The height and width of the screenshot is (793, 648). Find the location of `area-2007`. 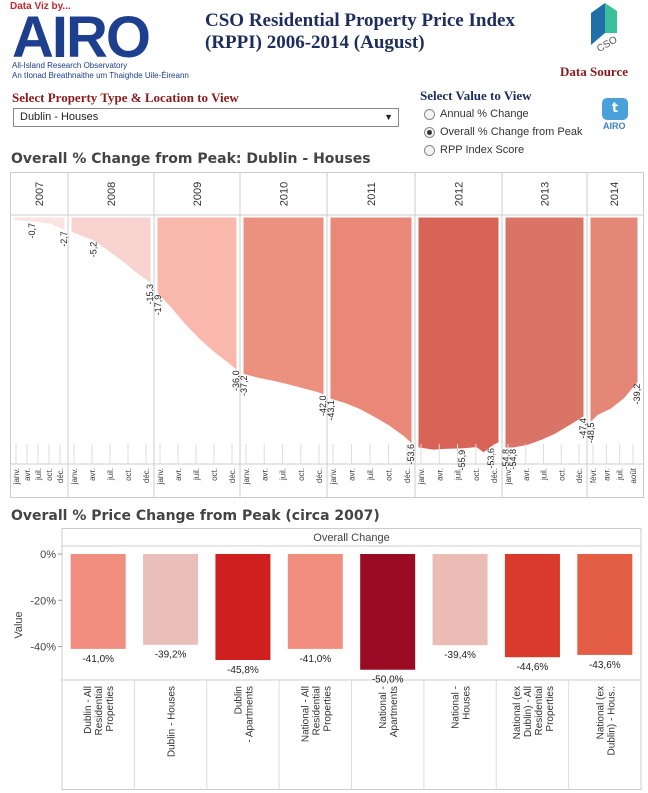

area-2007 is located at coordinates (39, 224).